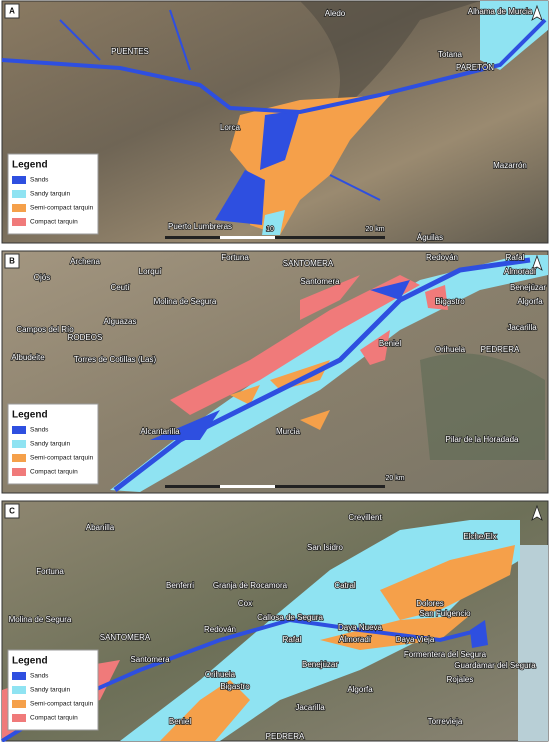 The image size is (550, 747). Describe the element at coordinates (500, 349) in the screenshot. I see `place-label: PEDRERA` at that location.